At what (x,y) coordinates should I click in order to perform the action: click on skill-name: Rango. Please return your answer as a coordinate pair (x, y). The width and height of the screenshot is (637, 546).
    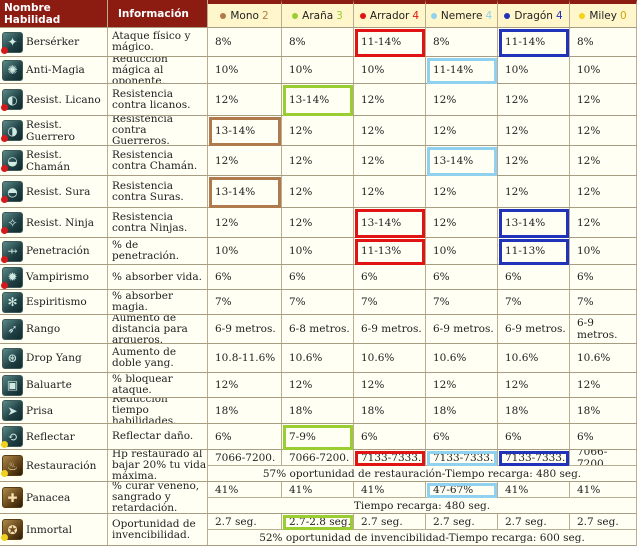
    Looking at the image, I should click on (43, 329).